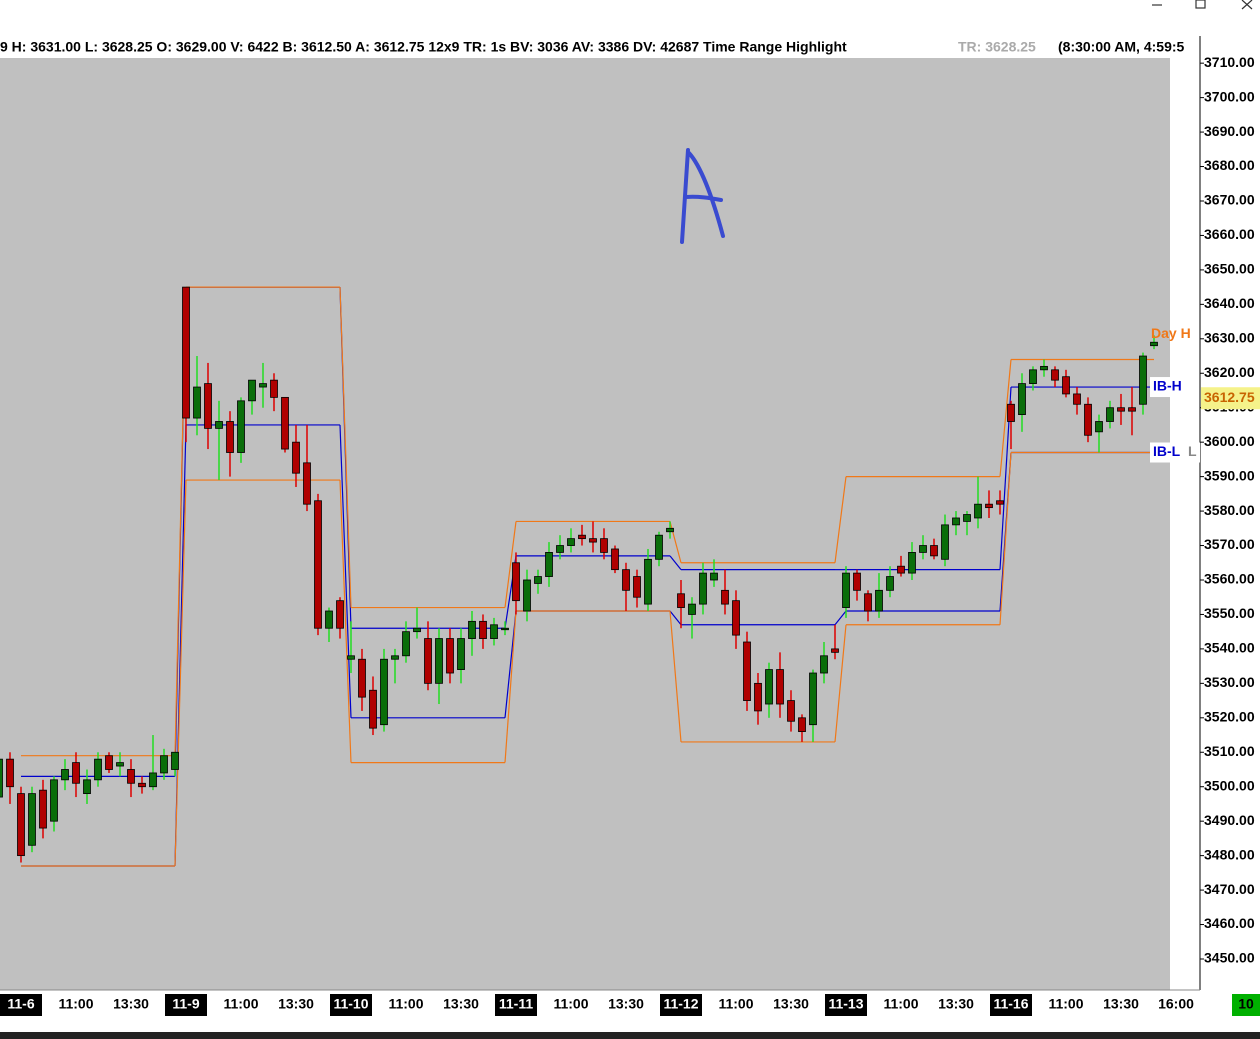 Image resolution: width=1260 pixels, height=1039 pixels. I want to click on y-tick-label: 3650.00, so click(1229, 269).